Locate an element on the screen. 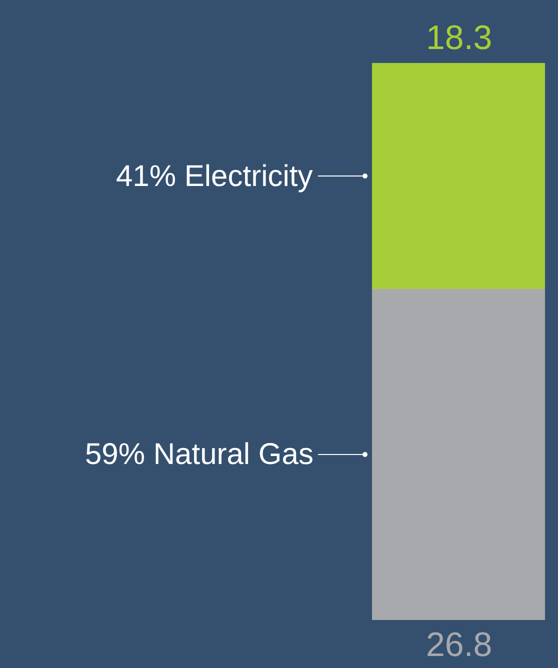 This screenshot has height=668, width=558. series-label: 59% Natural Gas is located at coordinates (199, 454).